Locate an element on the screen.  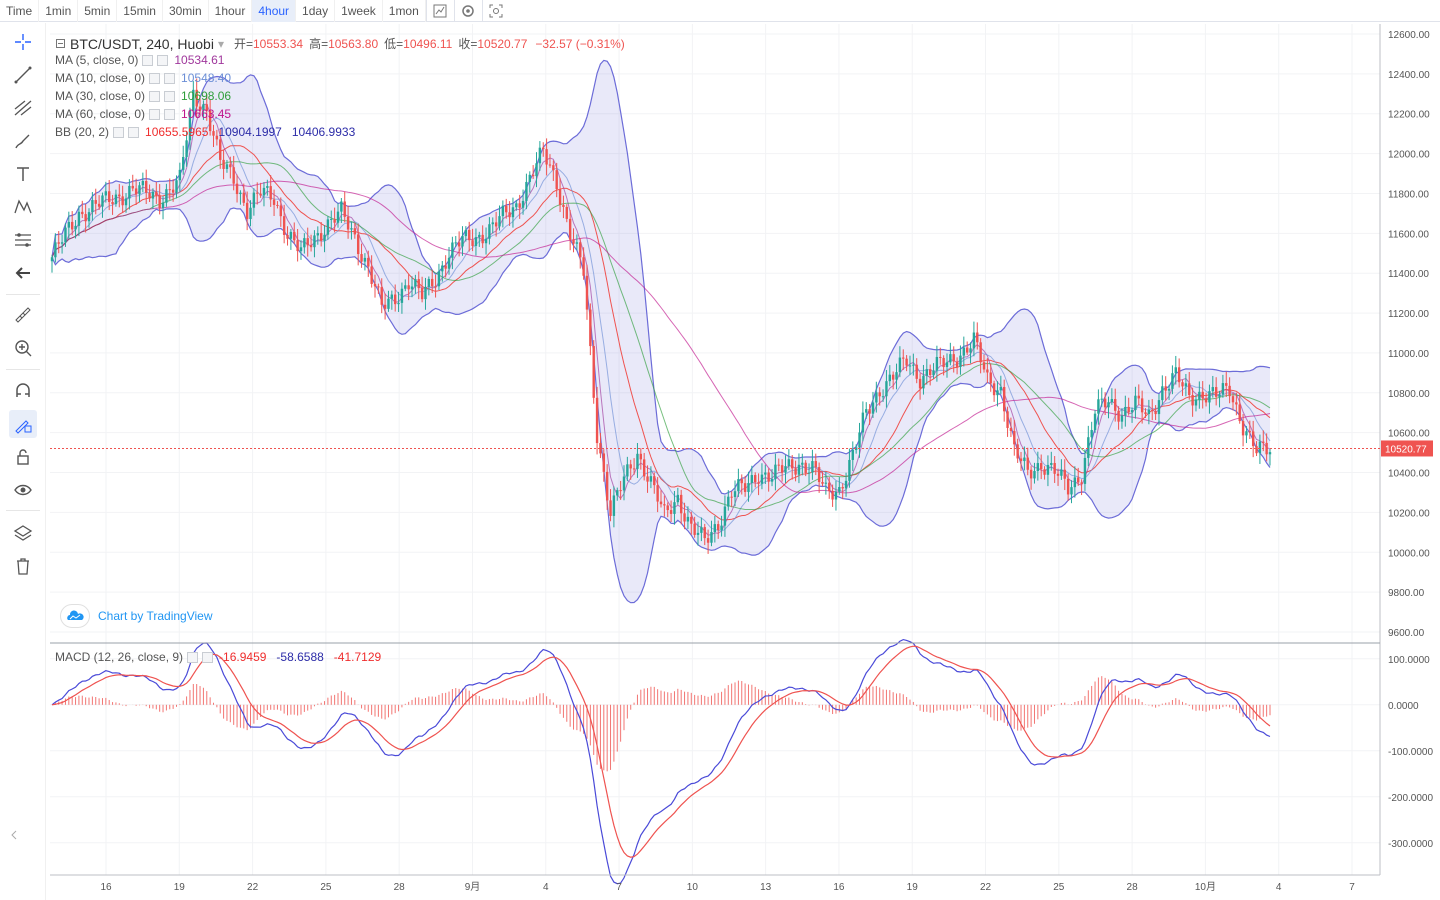
ma30-legend: MA (30, close, 0) 10698.06 is located at coordinates (143, 96).